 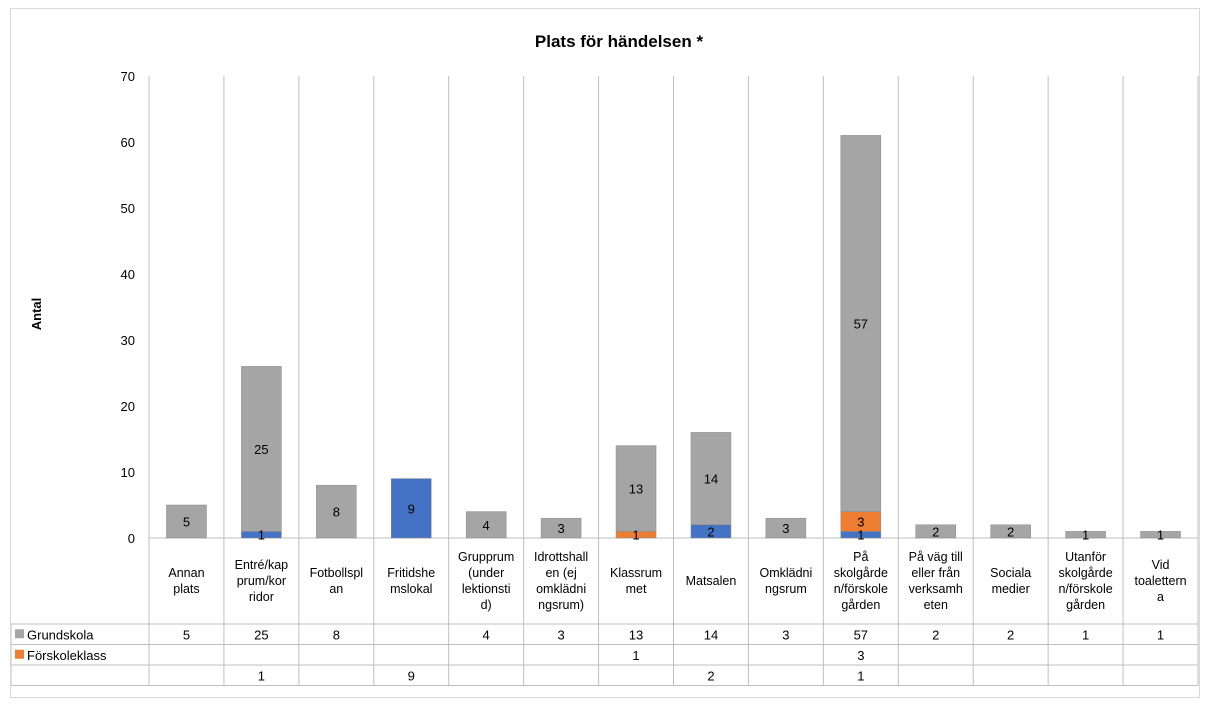 I want to click on data-label: 14, so click(x=711, y=479).